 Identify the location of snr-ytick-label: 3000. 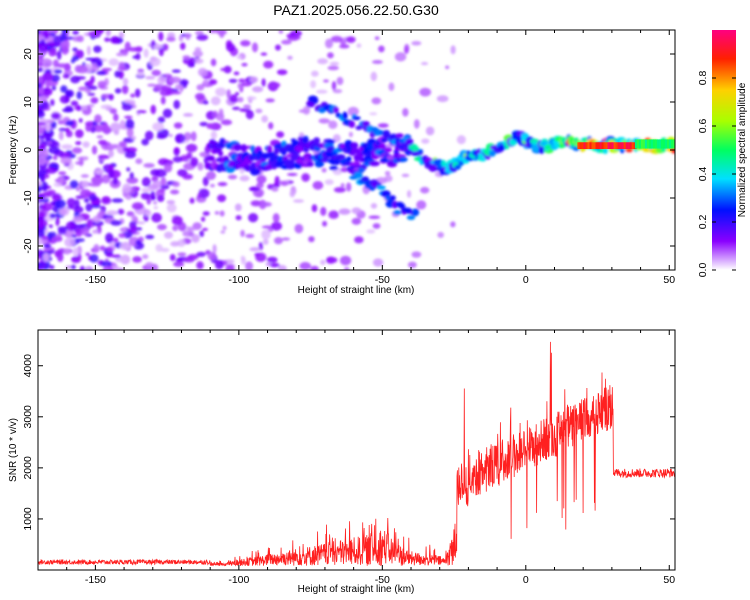
(28, 417).